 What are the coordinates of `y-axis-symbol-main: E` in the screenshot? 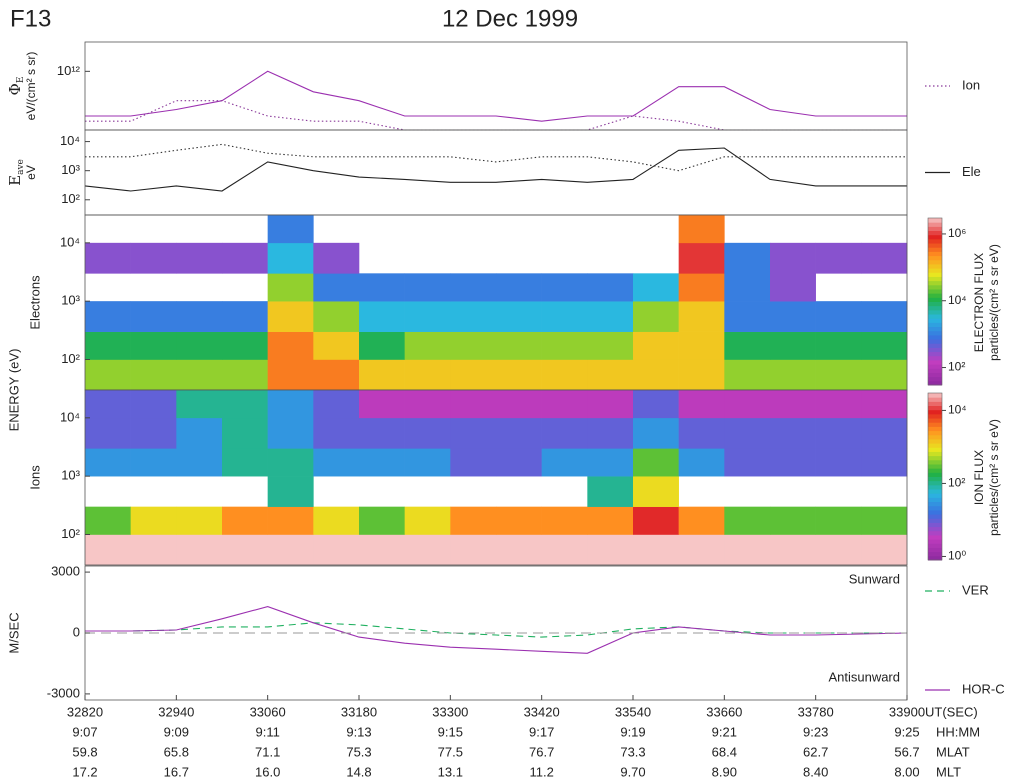 It's located at (15, 180).